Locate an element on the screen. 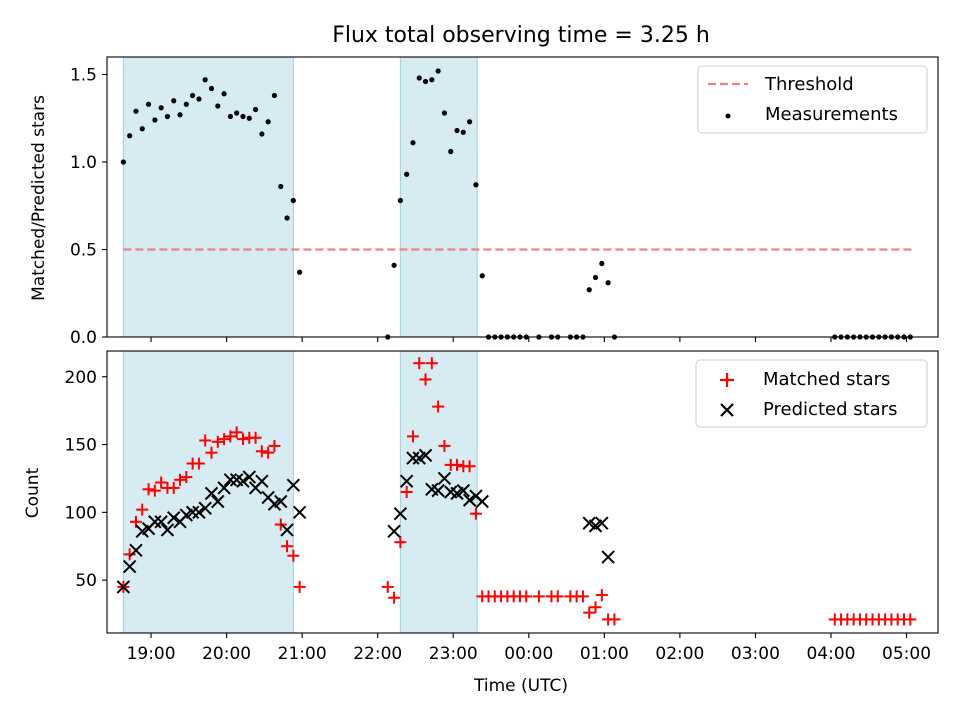 This screenshot has width=960, height=720. x-tick-label: 19:00 is located at coordinates (151, 654).